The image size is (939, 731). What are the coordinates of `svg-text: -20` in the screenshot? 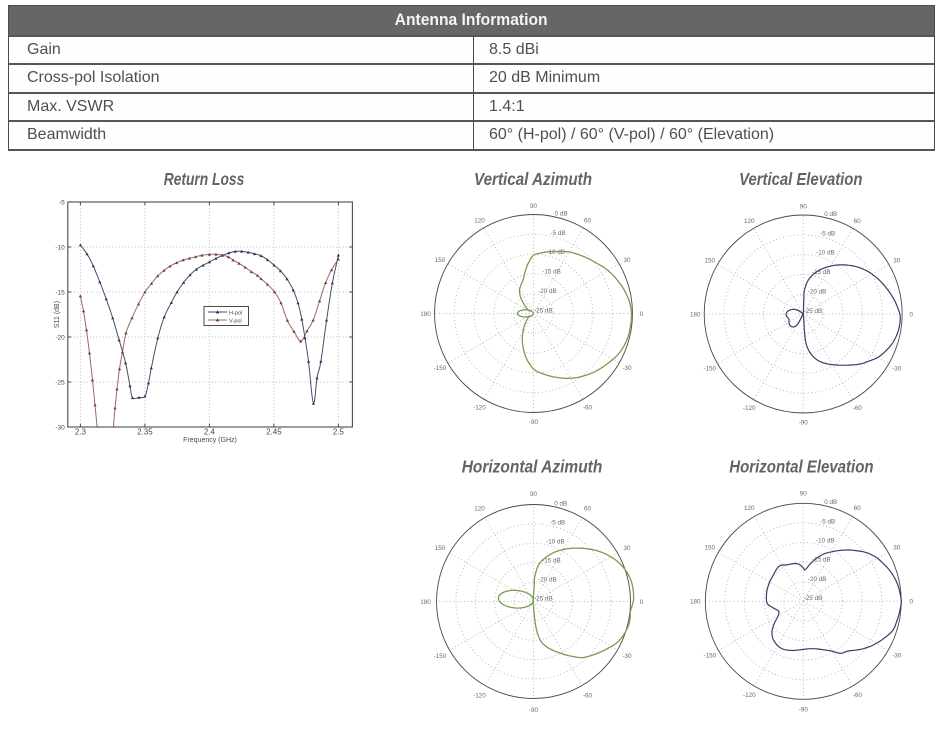 It's located at (60, 337).